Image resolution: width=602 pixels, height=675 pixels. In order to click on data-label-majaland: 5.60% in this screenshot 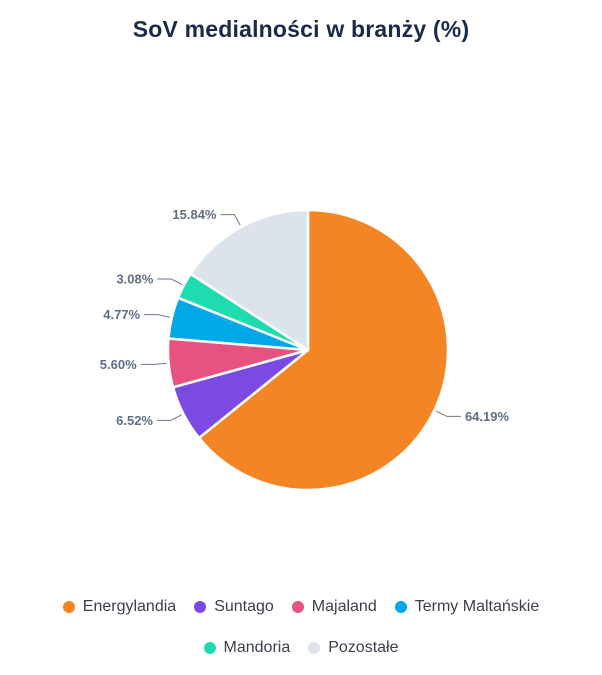, I will do `click(118, 364)`.